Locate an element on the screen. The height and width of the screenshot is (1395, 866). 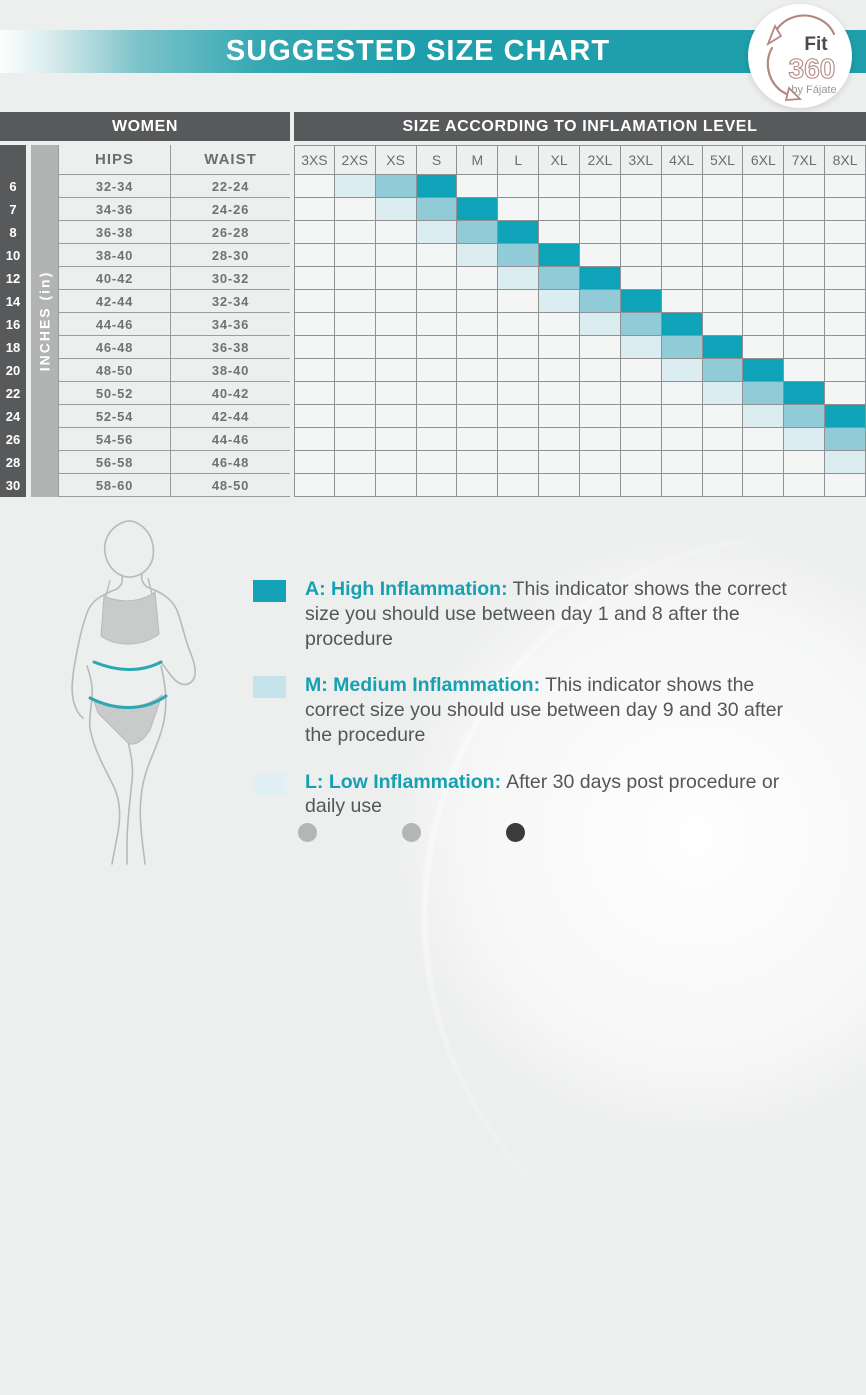
row-inches-value: 18 is located at coordinates (13, 347).